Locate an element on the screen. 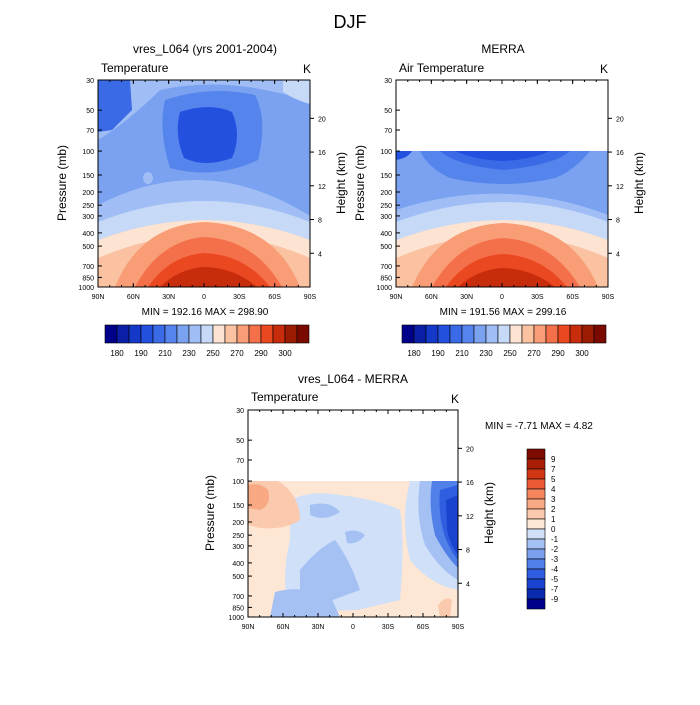  panel-diff-height-label: Height (km) is located at coordinates (489, 513).